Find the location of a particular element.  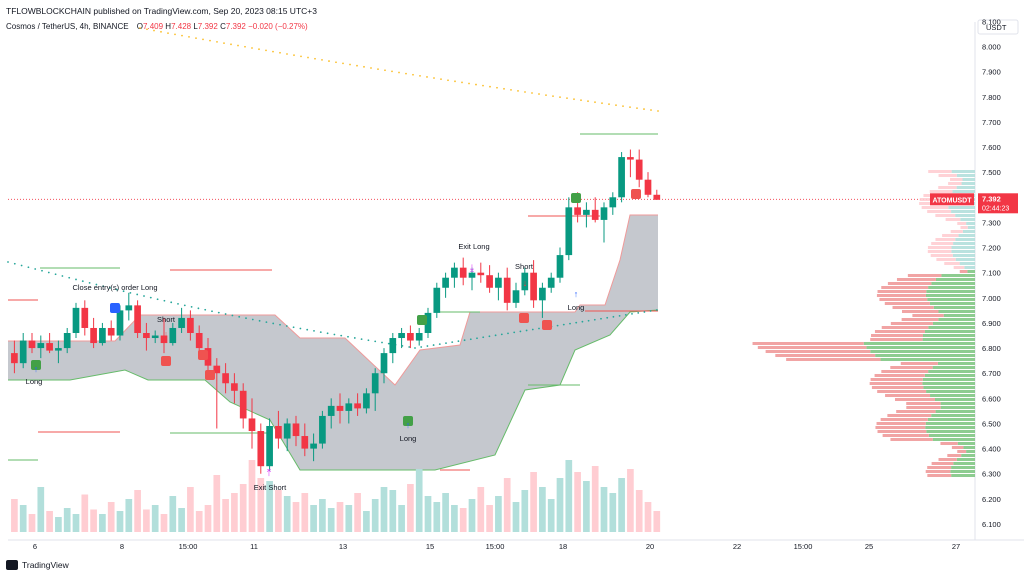

price-tick: 8.000 is located at coordinates (991, 47).